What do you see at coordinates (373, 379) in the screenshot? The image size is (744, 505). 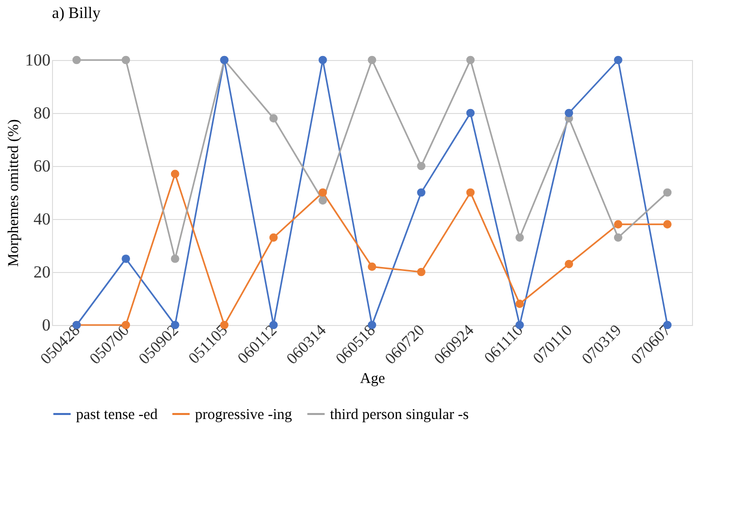 I see `x-axis-title: Age` at bounding box center [373, 379].